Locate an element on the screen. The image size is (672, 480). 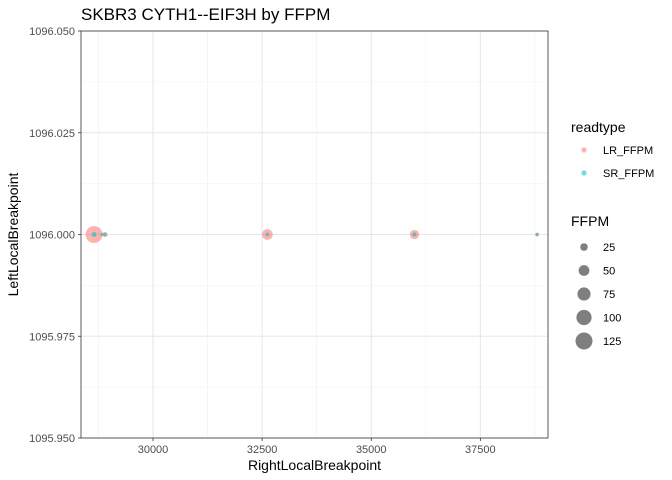
y-tick-label: 1096.025 is located at coordinates (52, 134).